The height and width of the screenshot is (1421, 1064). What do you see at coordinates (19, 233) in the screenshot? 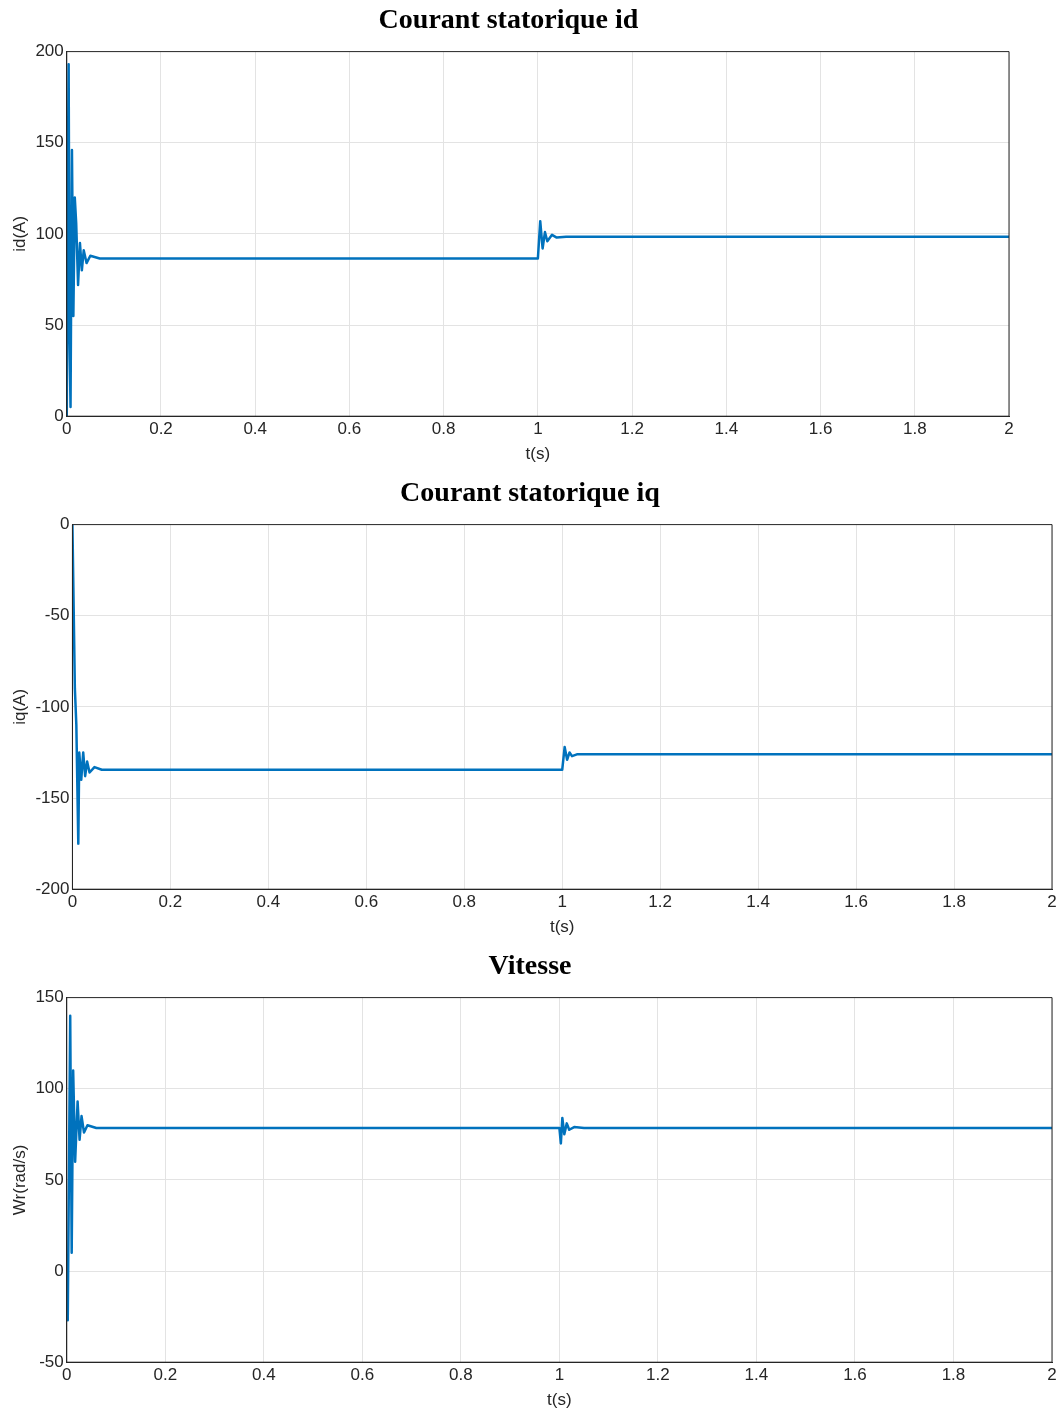
I see `y-axis-title: id(A)` at bounding box center [19, 233].